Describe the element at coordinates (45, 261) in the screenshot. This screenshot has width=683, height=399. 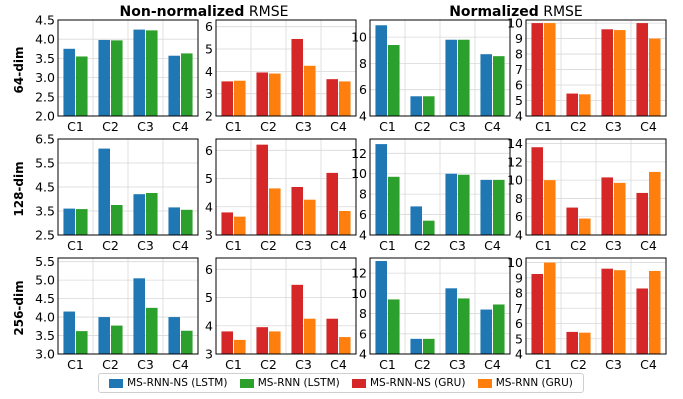
I see `y-tick-label: 5.5` at that location.